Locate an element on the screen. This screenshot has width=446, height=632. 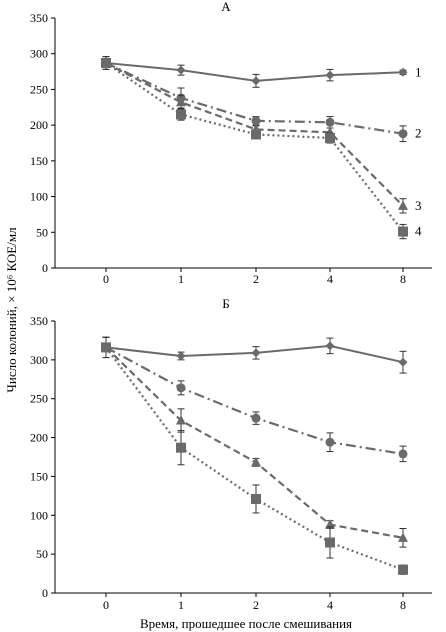
panel-title: Б is located at coordinates (225, 303).